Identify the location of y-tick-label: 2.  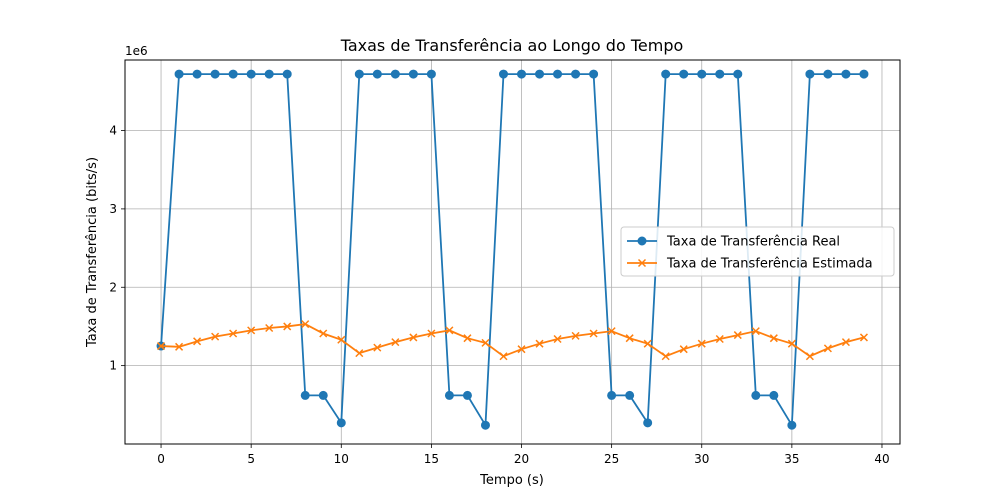
(113, 287).